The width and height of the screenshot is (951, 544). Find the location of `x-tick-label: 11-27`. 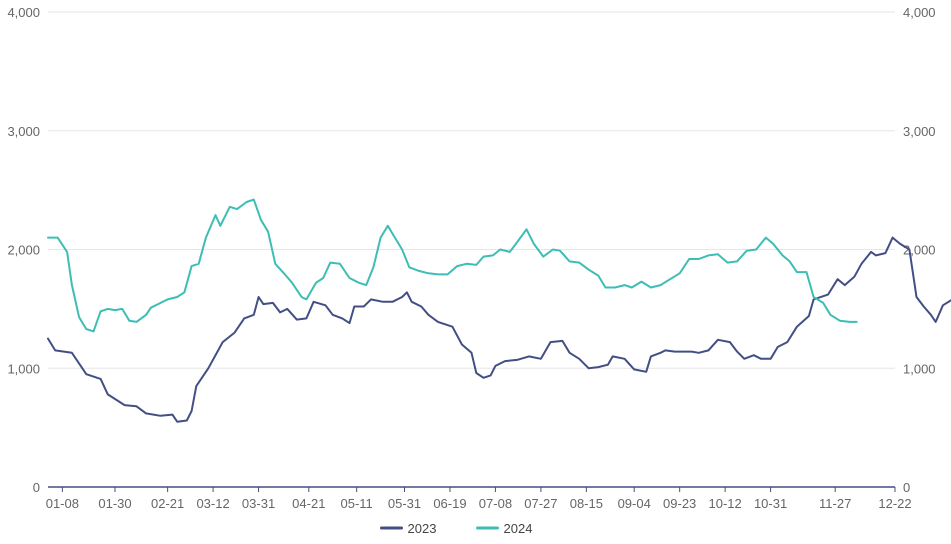

x-tick-label: 11-27 is located at coordinates (835, 503).